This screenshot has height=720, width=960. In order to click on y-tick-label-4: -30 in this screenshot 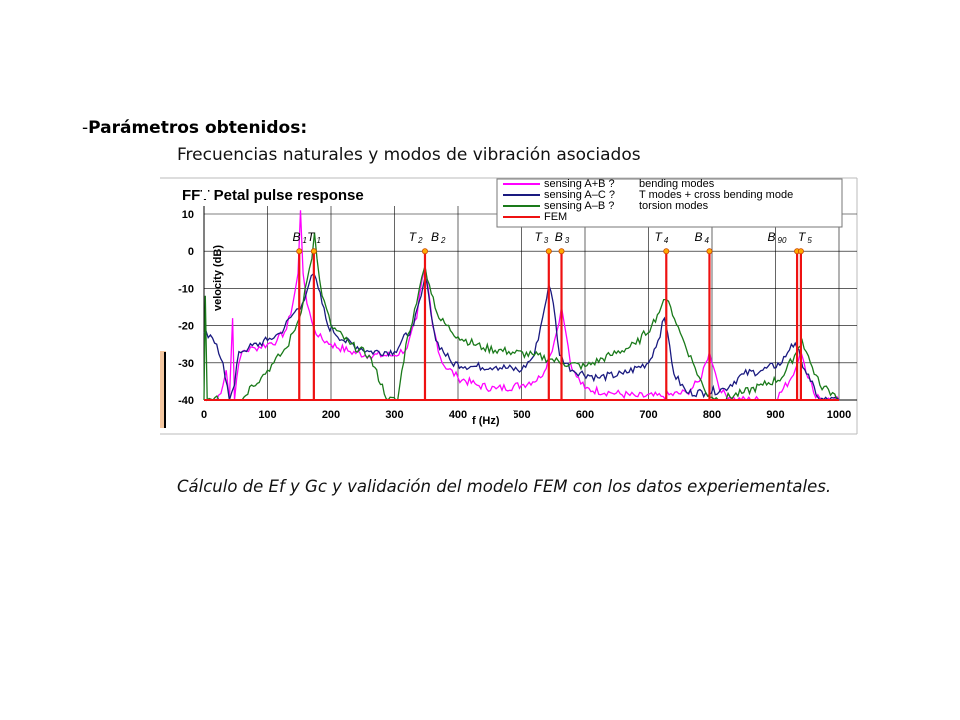, I will do `click(186, 364)`.